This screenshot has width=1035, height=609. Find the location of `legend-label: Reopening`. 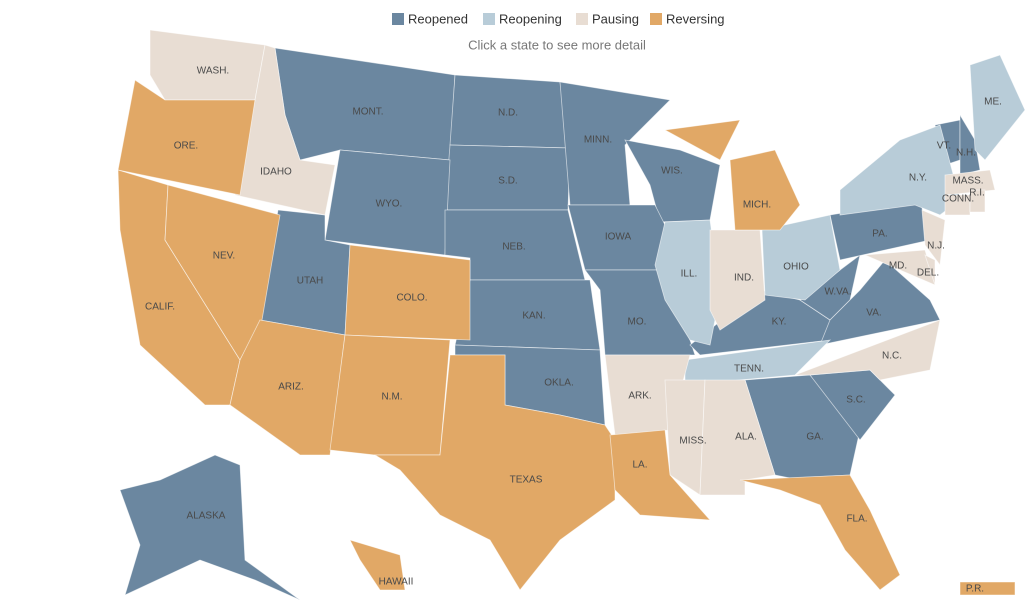

legend-label: Reopening is located at coordinates (530, 18).